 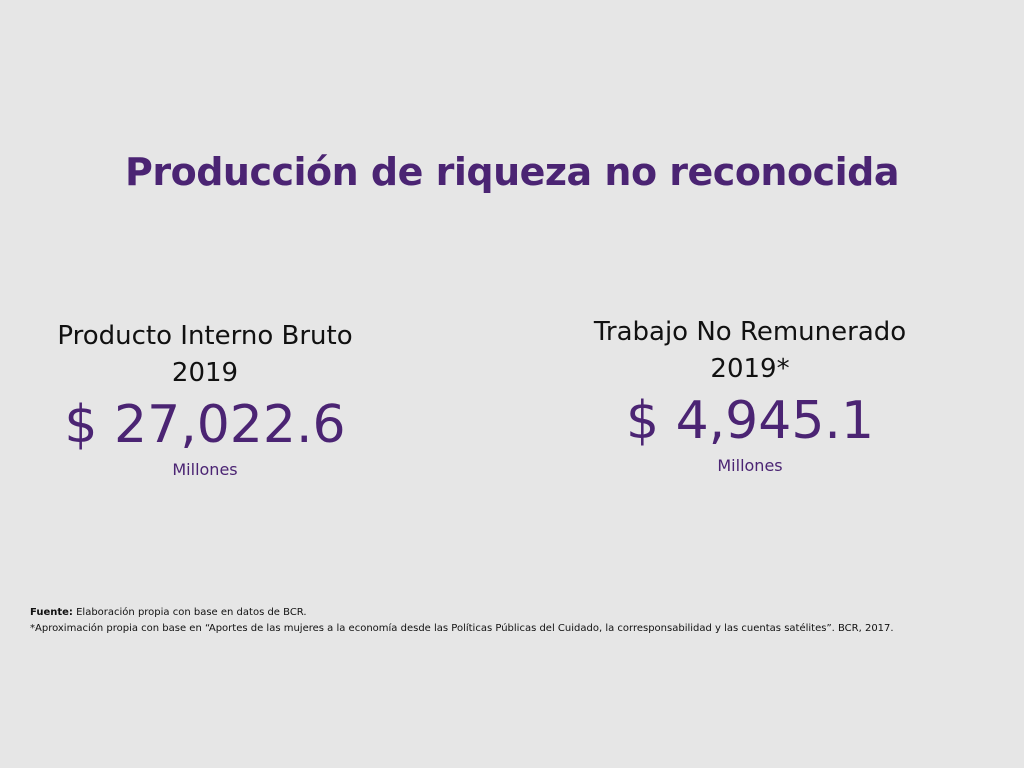 What do you see at coordinates (205, 469) in the screenshot?
I see `stat-gdp-unit: Millones` at bounding box center [205, 469].